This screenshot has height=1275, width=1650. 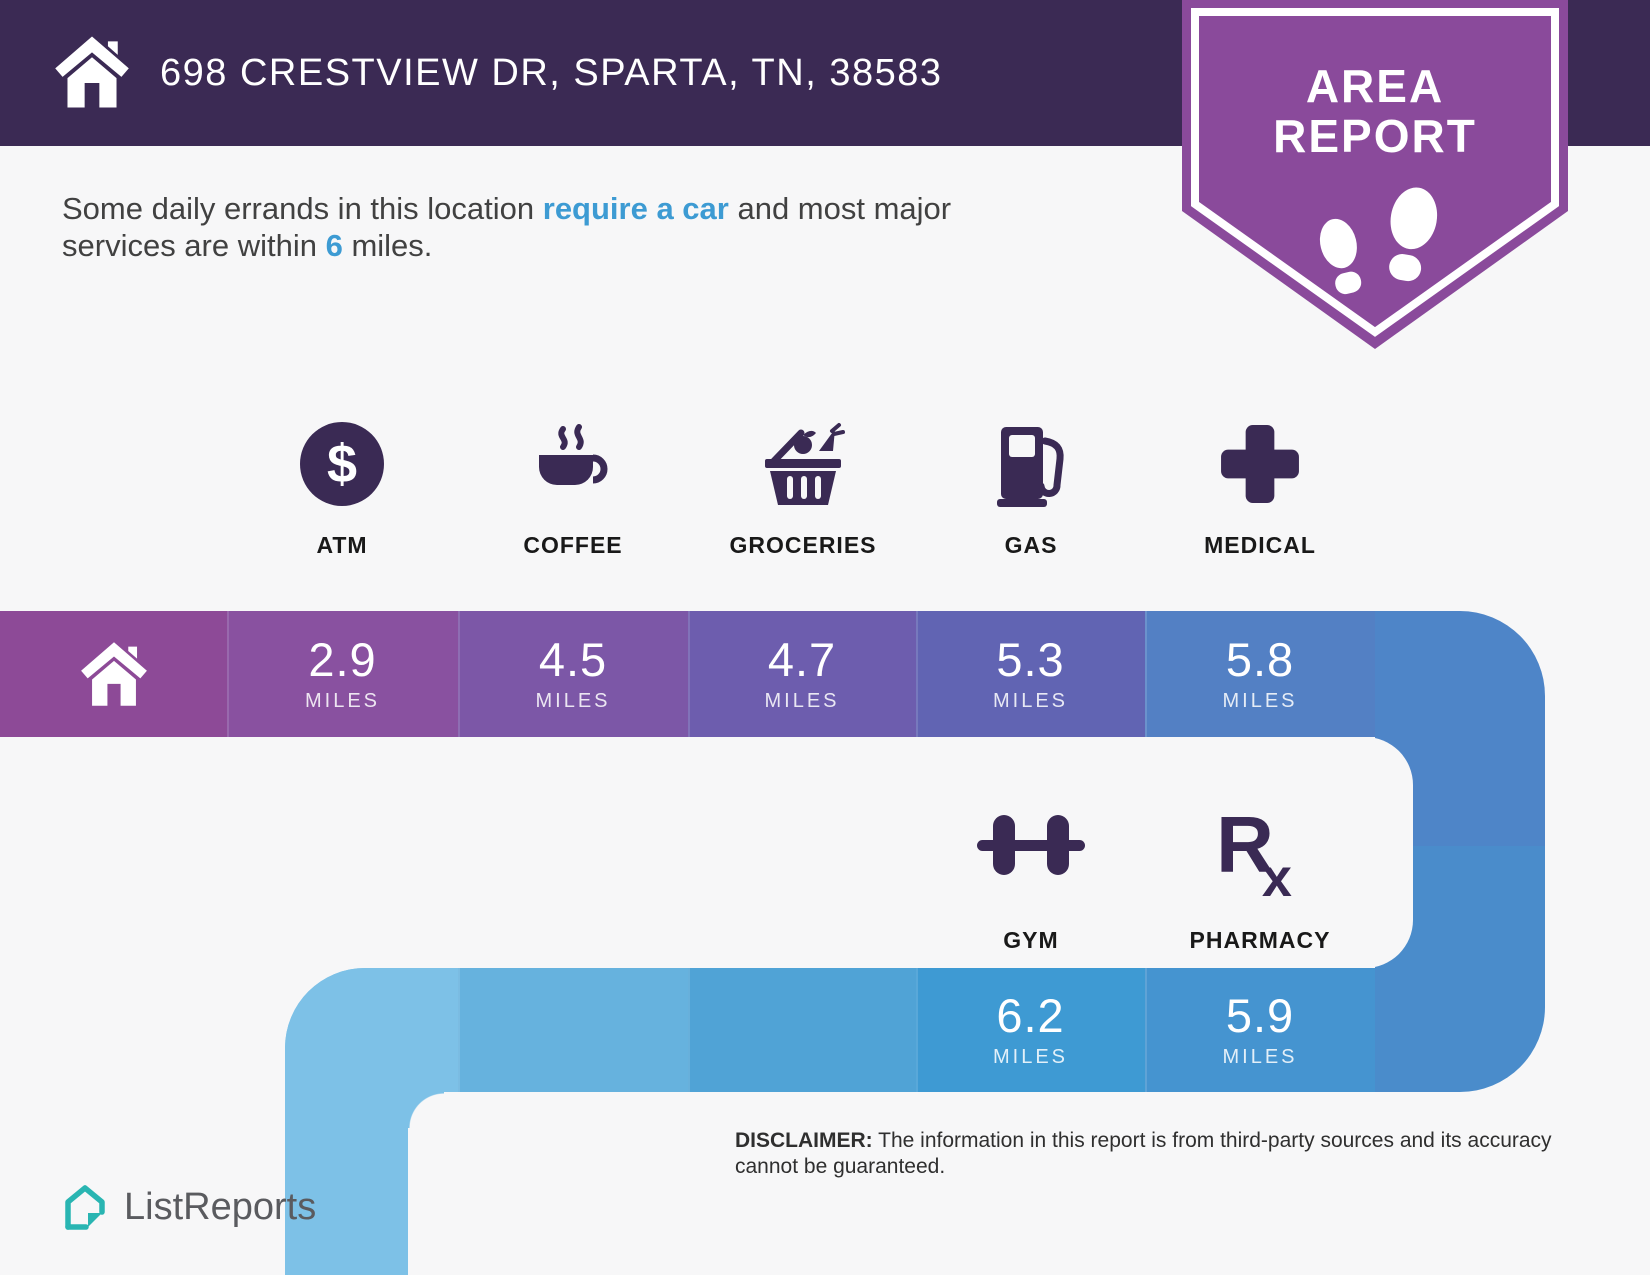 I want to click on area-report-badge: AREA REPORT, so click(x=1375, y=174).